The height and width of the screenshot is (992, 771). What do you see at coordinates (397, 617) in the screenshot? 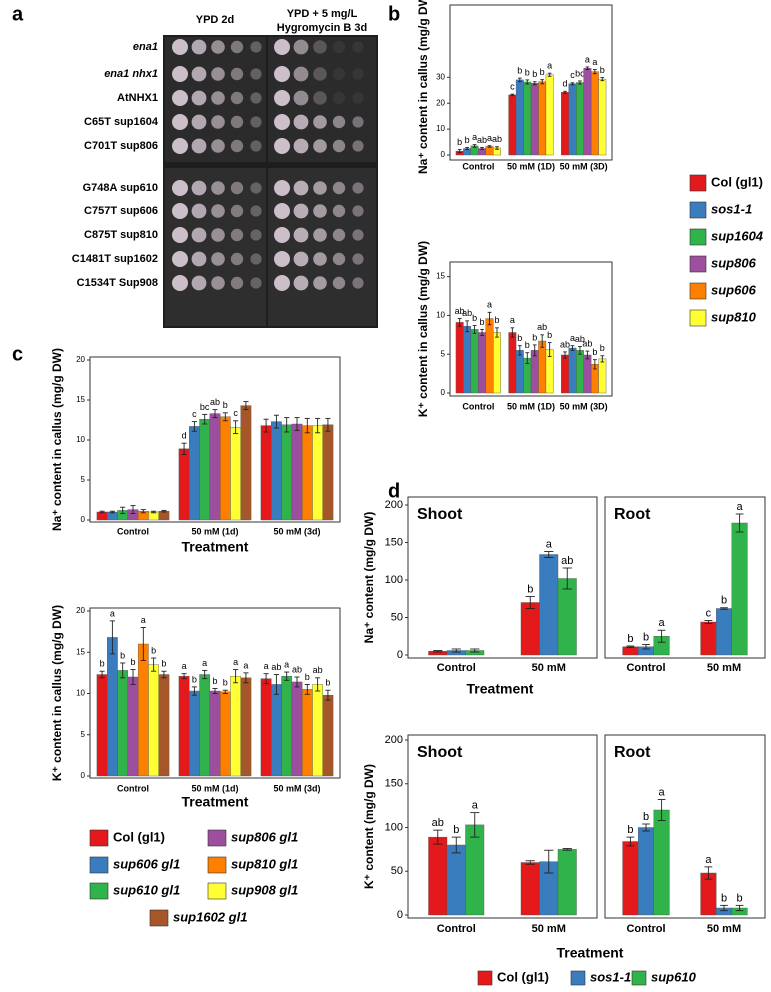
I see `y-tick-label: 50` at bounding box center [397, 617].